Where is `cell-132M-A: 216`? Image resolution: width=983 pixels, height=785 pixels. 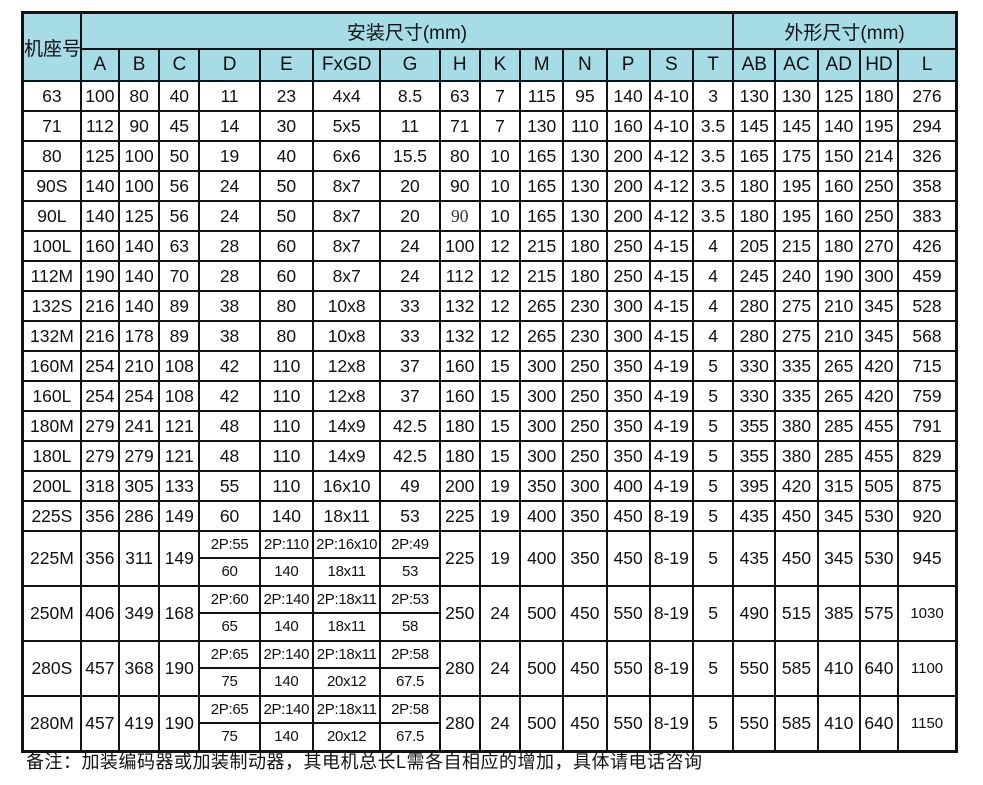 cell-132M-A: 216 is located at coordinates (100, 336).